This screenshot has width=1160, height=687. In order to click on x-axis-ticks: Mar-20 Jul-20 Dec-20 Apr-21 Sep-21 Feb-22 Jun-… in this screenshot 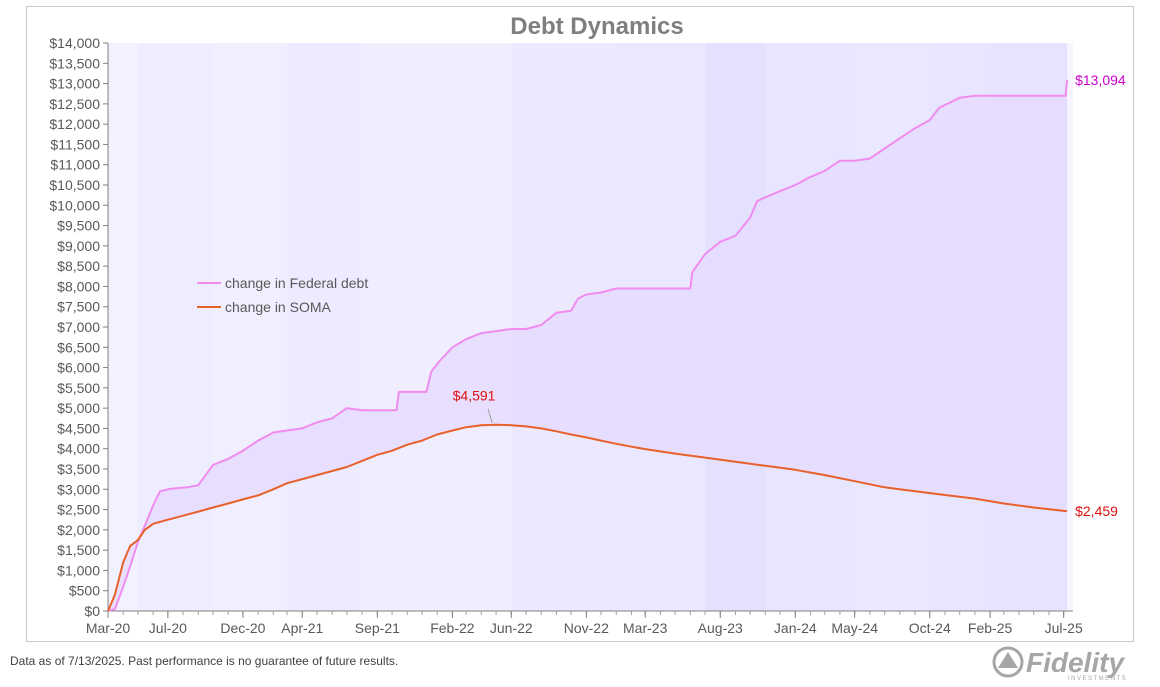, I will do `click(584, 623)`.